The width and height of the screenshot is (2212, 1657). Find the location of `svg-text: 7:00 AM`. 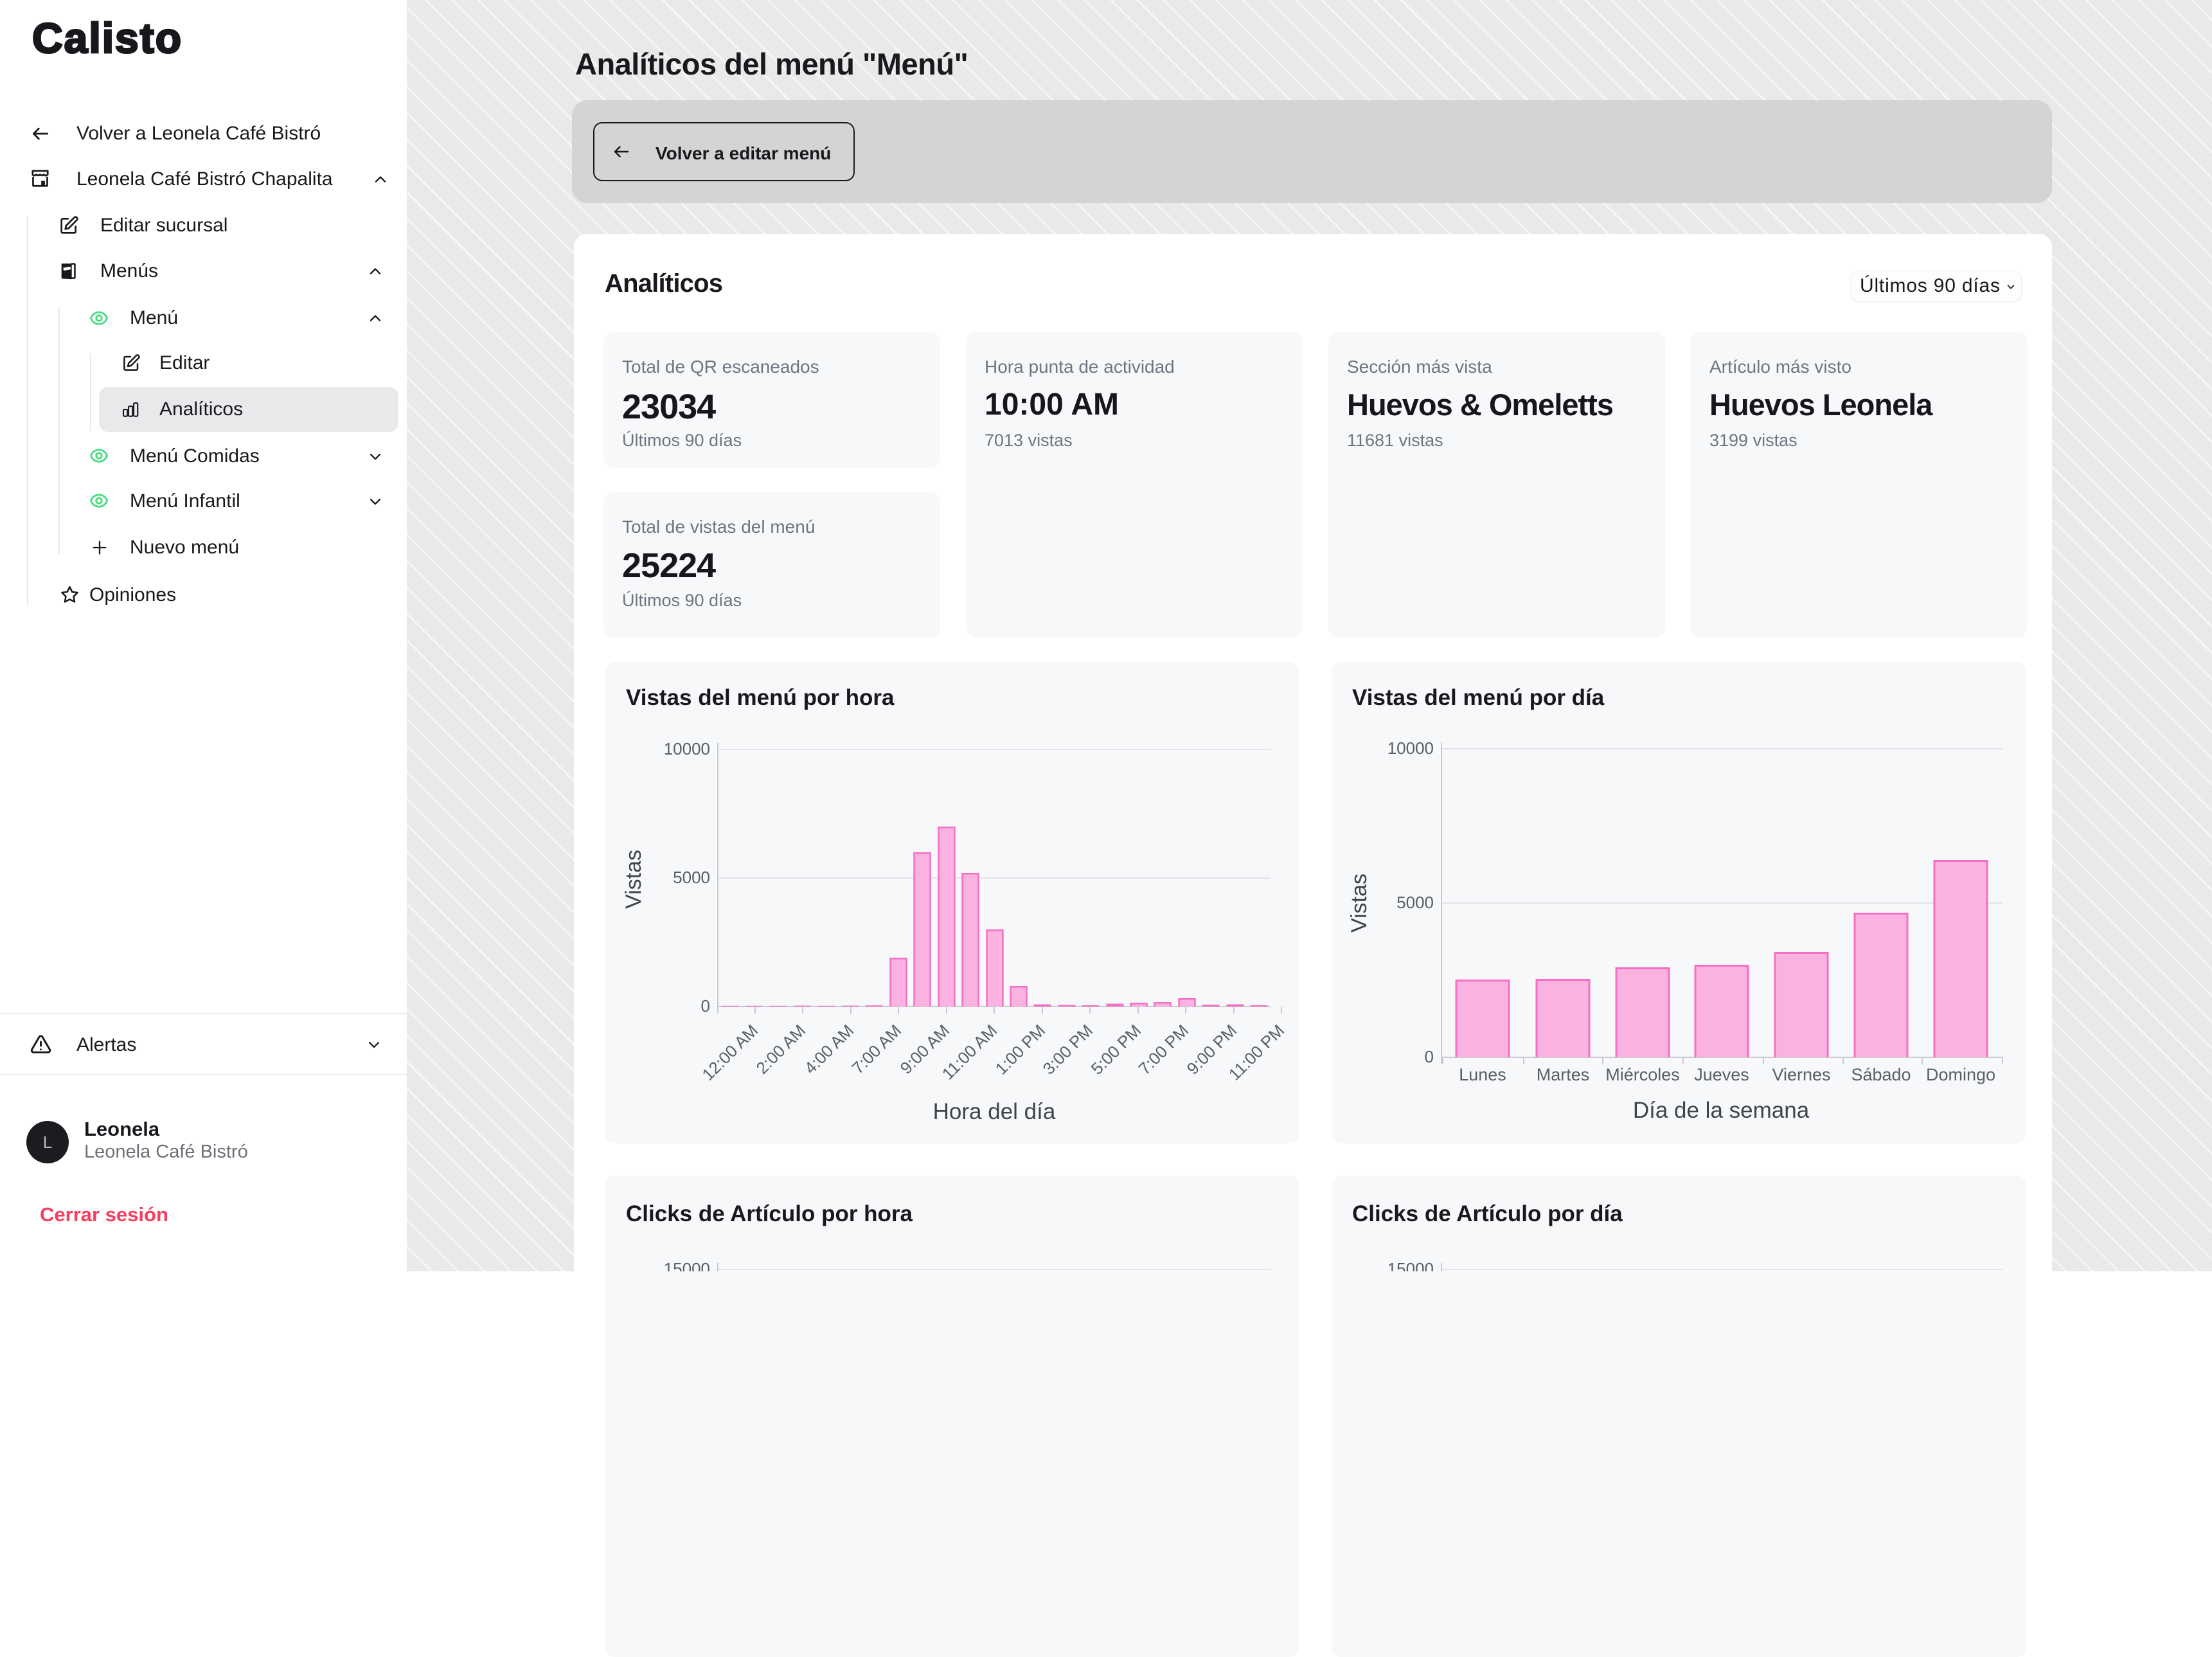

svg-text: 7:00 AM is located at coordinates (876, 1049).